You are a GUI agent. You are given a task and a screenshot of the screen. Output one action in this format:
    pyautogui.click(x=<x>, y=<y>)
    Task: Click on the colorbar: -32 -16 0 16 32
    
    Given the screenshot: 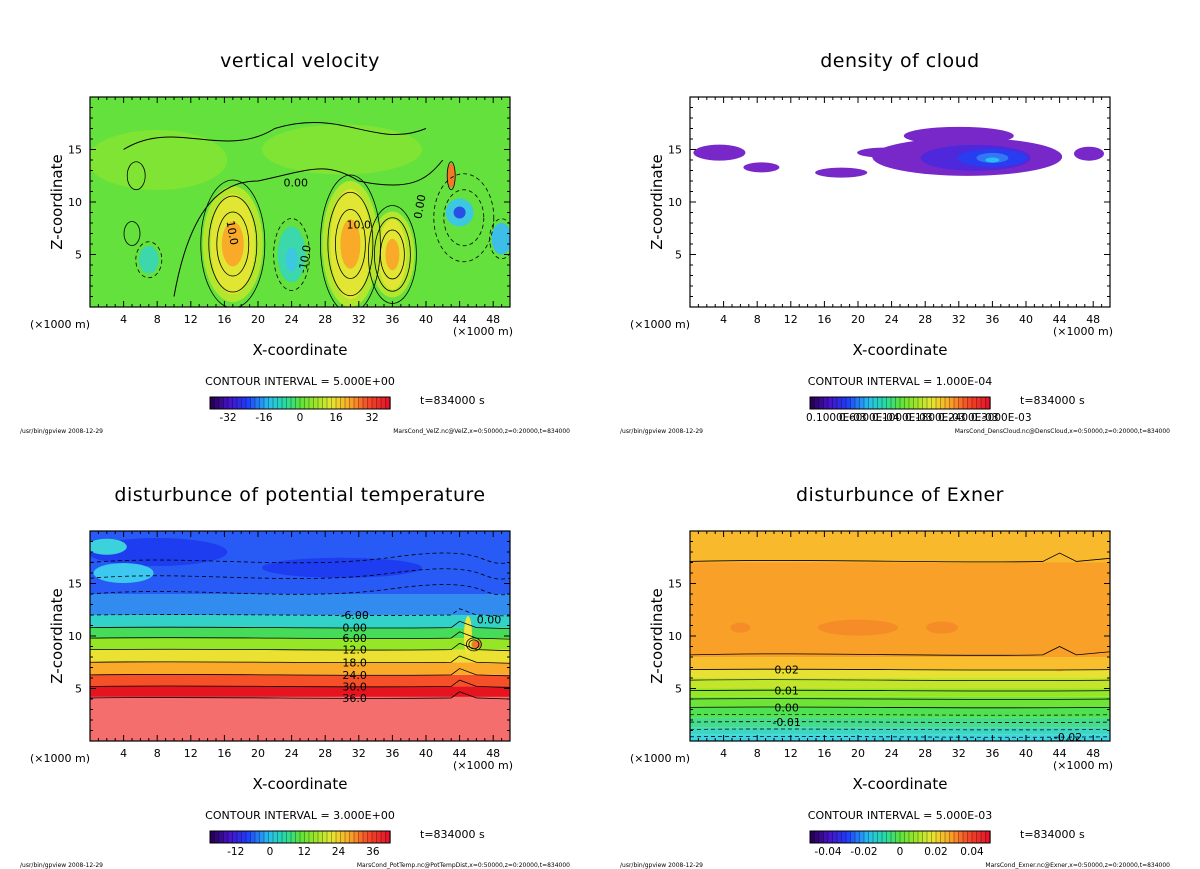 What is the action you would take?
    pyautogui.click(x=300, y=410)
    